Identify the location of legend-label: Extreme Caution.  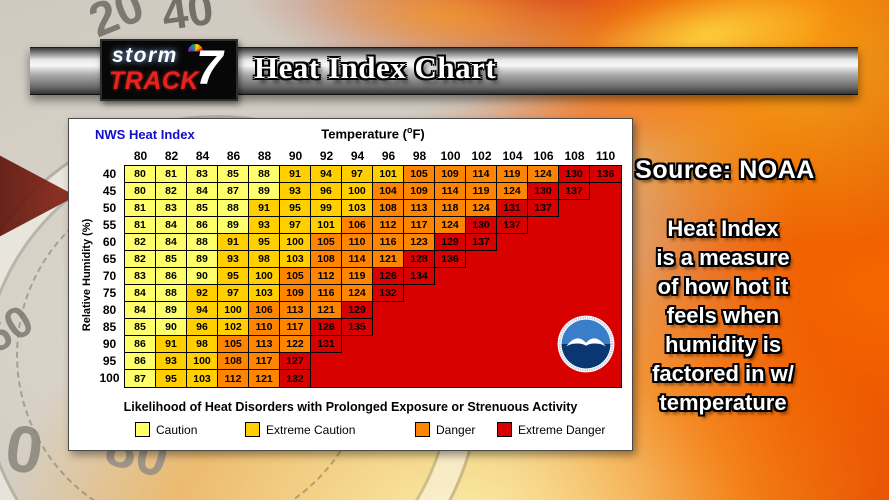
(311, 429).